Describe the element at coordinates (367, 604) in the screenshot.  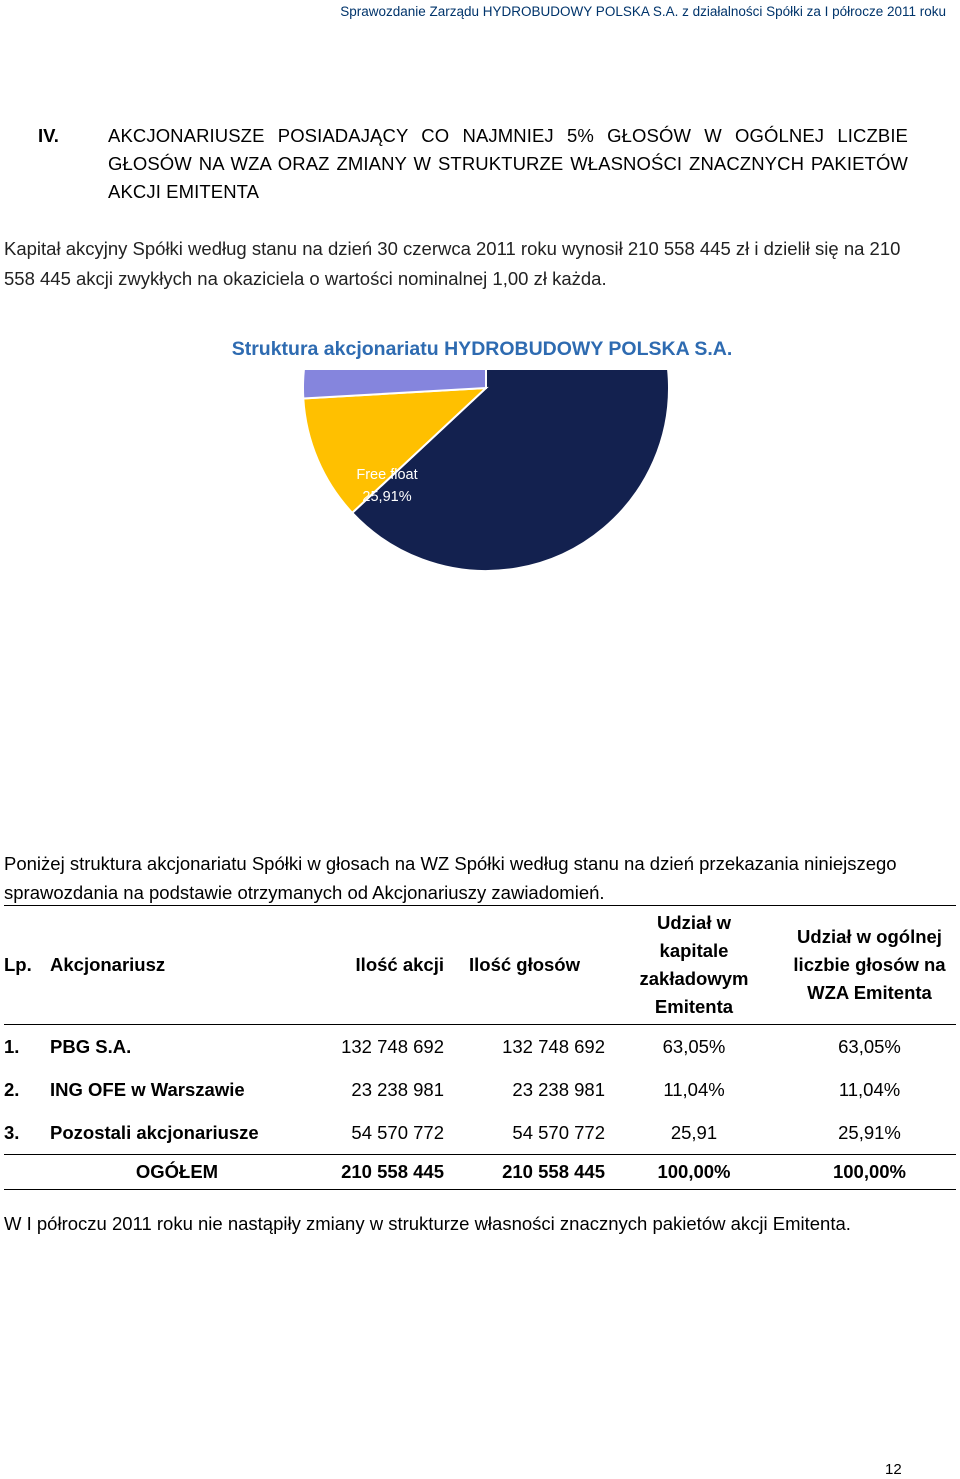
I see `pie-label-name: ING OFE` at that location.